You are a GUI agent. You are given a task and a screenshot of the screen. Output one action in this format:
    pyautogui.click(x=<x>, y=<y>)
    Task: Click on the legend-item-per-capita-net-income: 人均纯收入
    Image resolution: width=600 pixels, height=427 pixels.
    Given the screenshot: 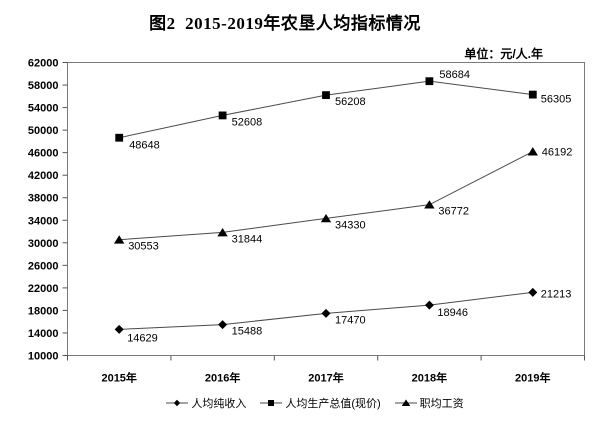 What is the action you would take?
    pyautogui.click(x=206, y=403)
    